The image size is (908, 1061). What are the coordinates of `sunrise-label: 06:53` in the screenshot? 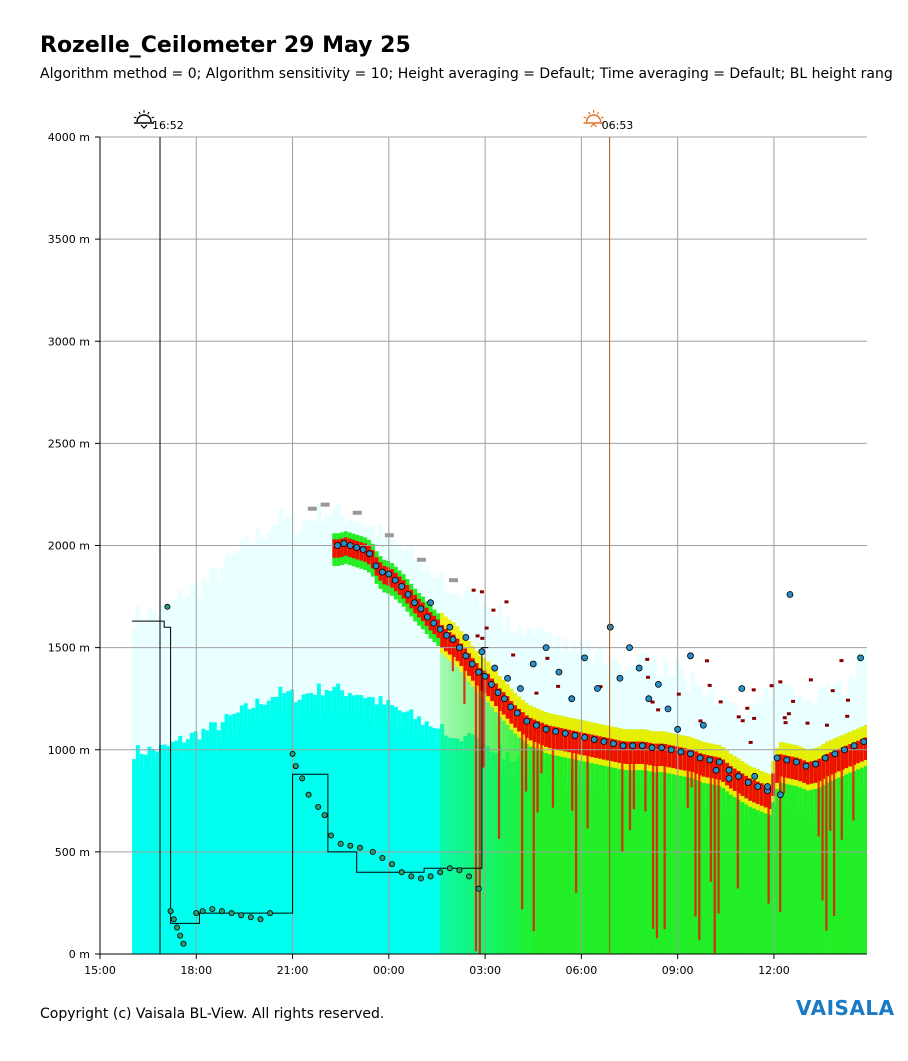 It's located at (618, 125).